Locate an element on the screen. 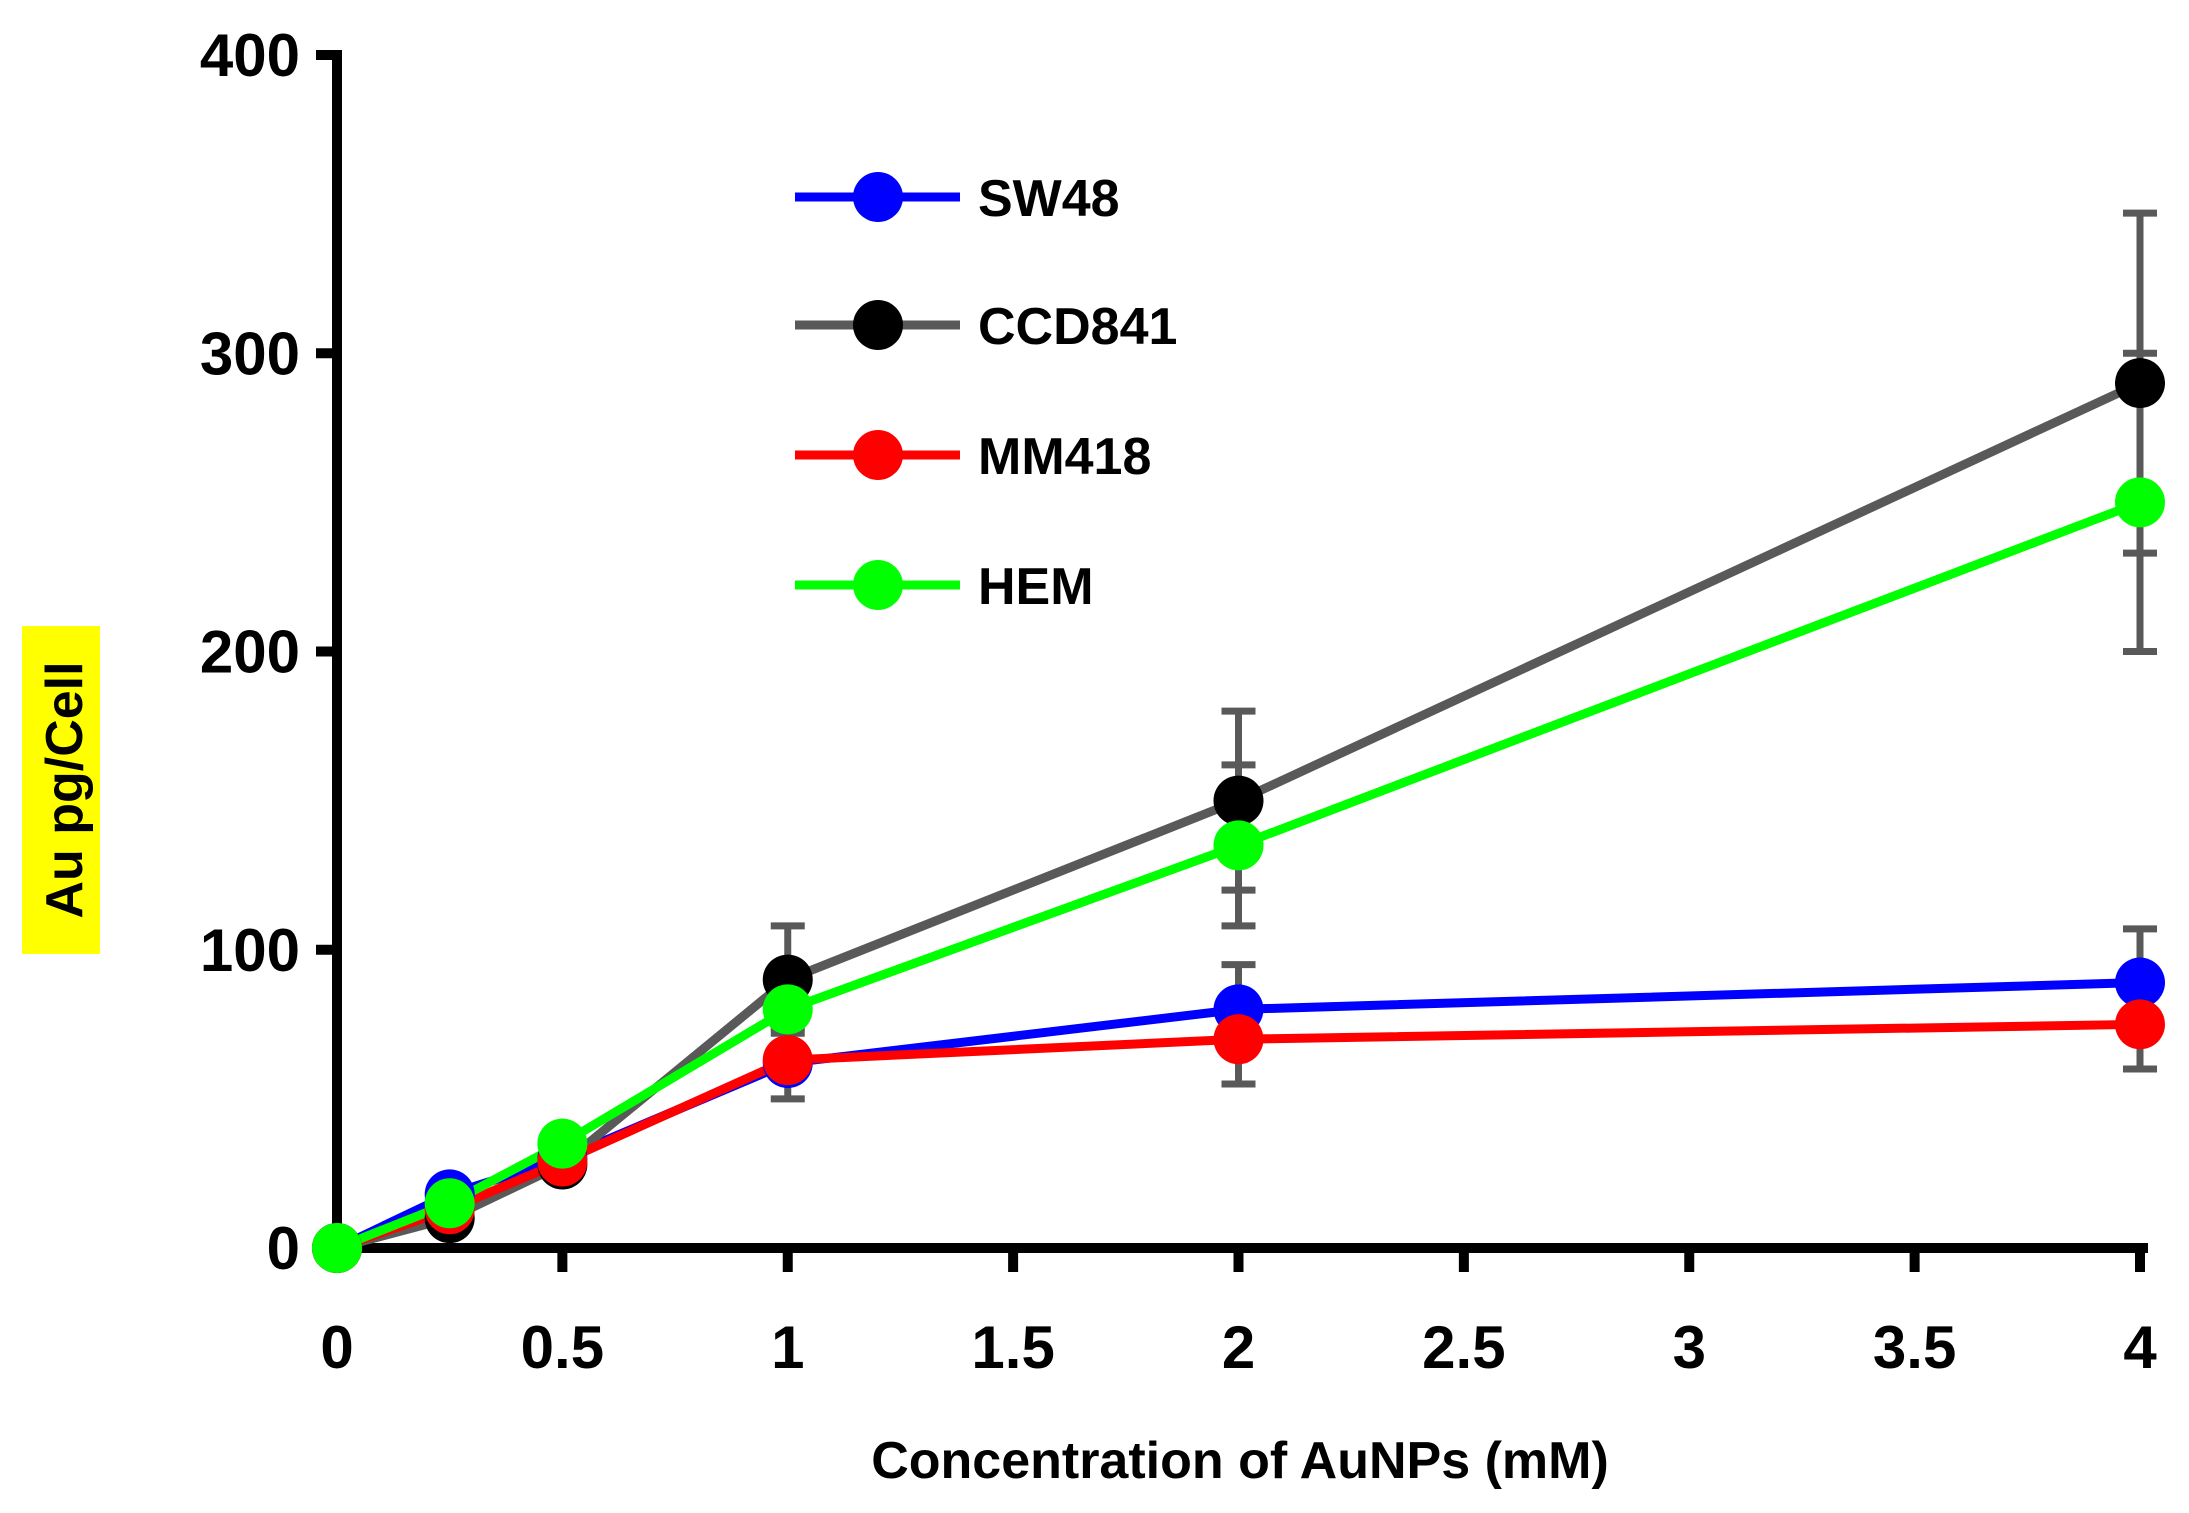  x-tick-label: 1.5 is located at coordinates (1012, 1347).